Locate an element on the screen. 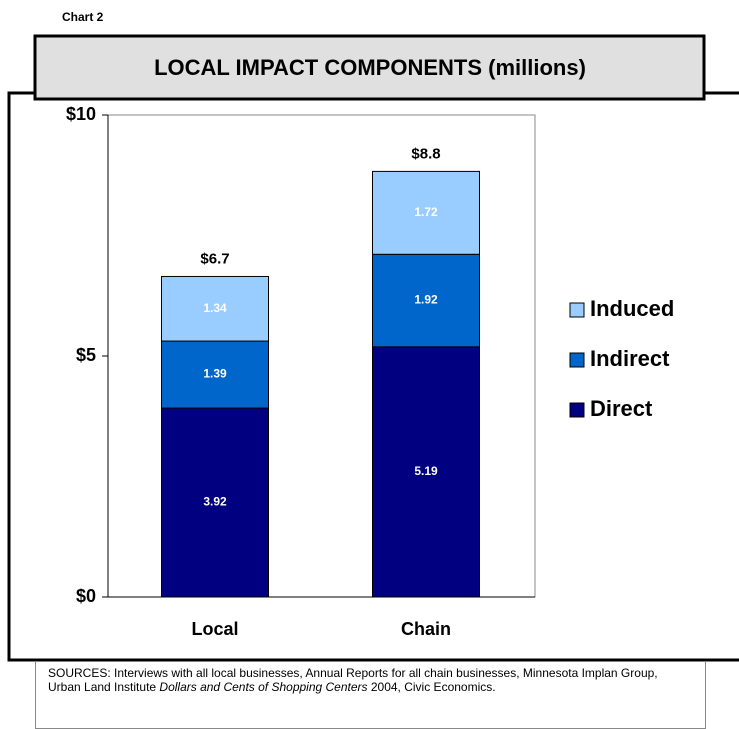 The height and width of the screenshot is (729, 739). data-label: 1.39 is located at coordinates (215, 374).